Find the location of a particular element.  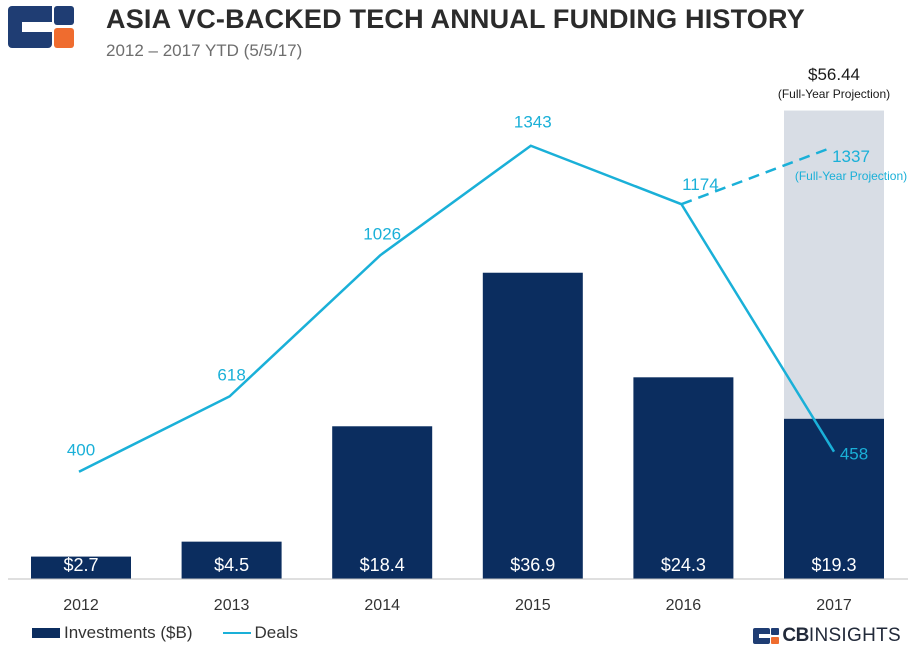

bar-label-2014: $18.4 is located at coordinates (382, 565).